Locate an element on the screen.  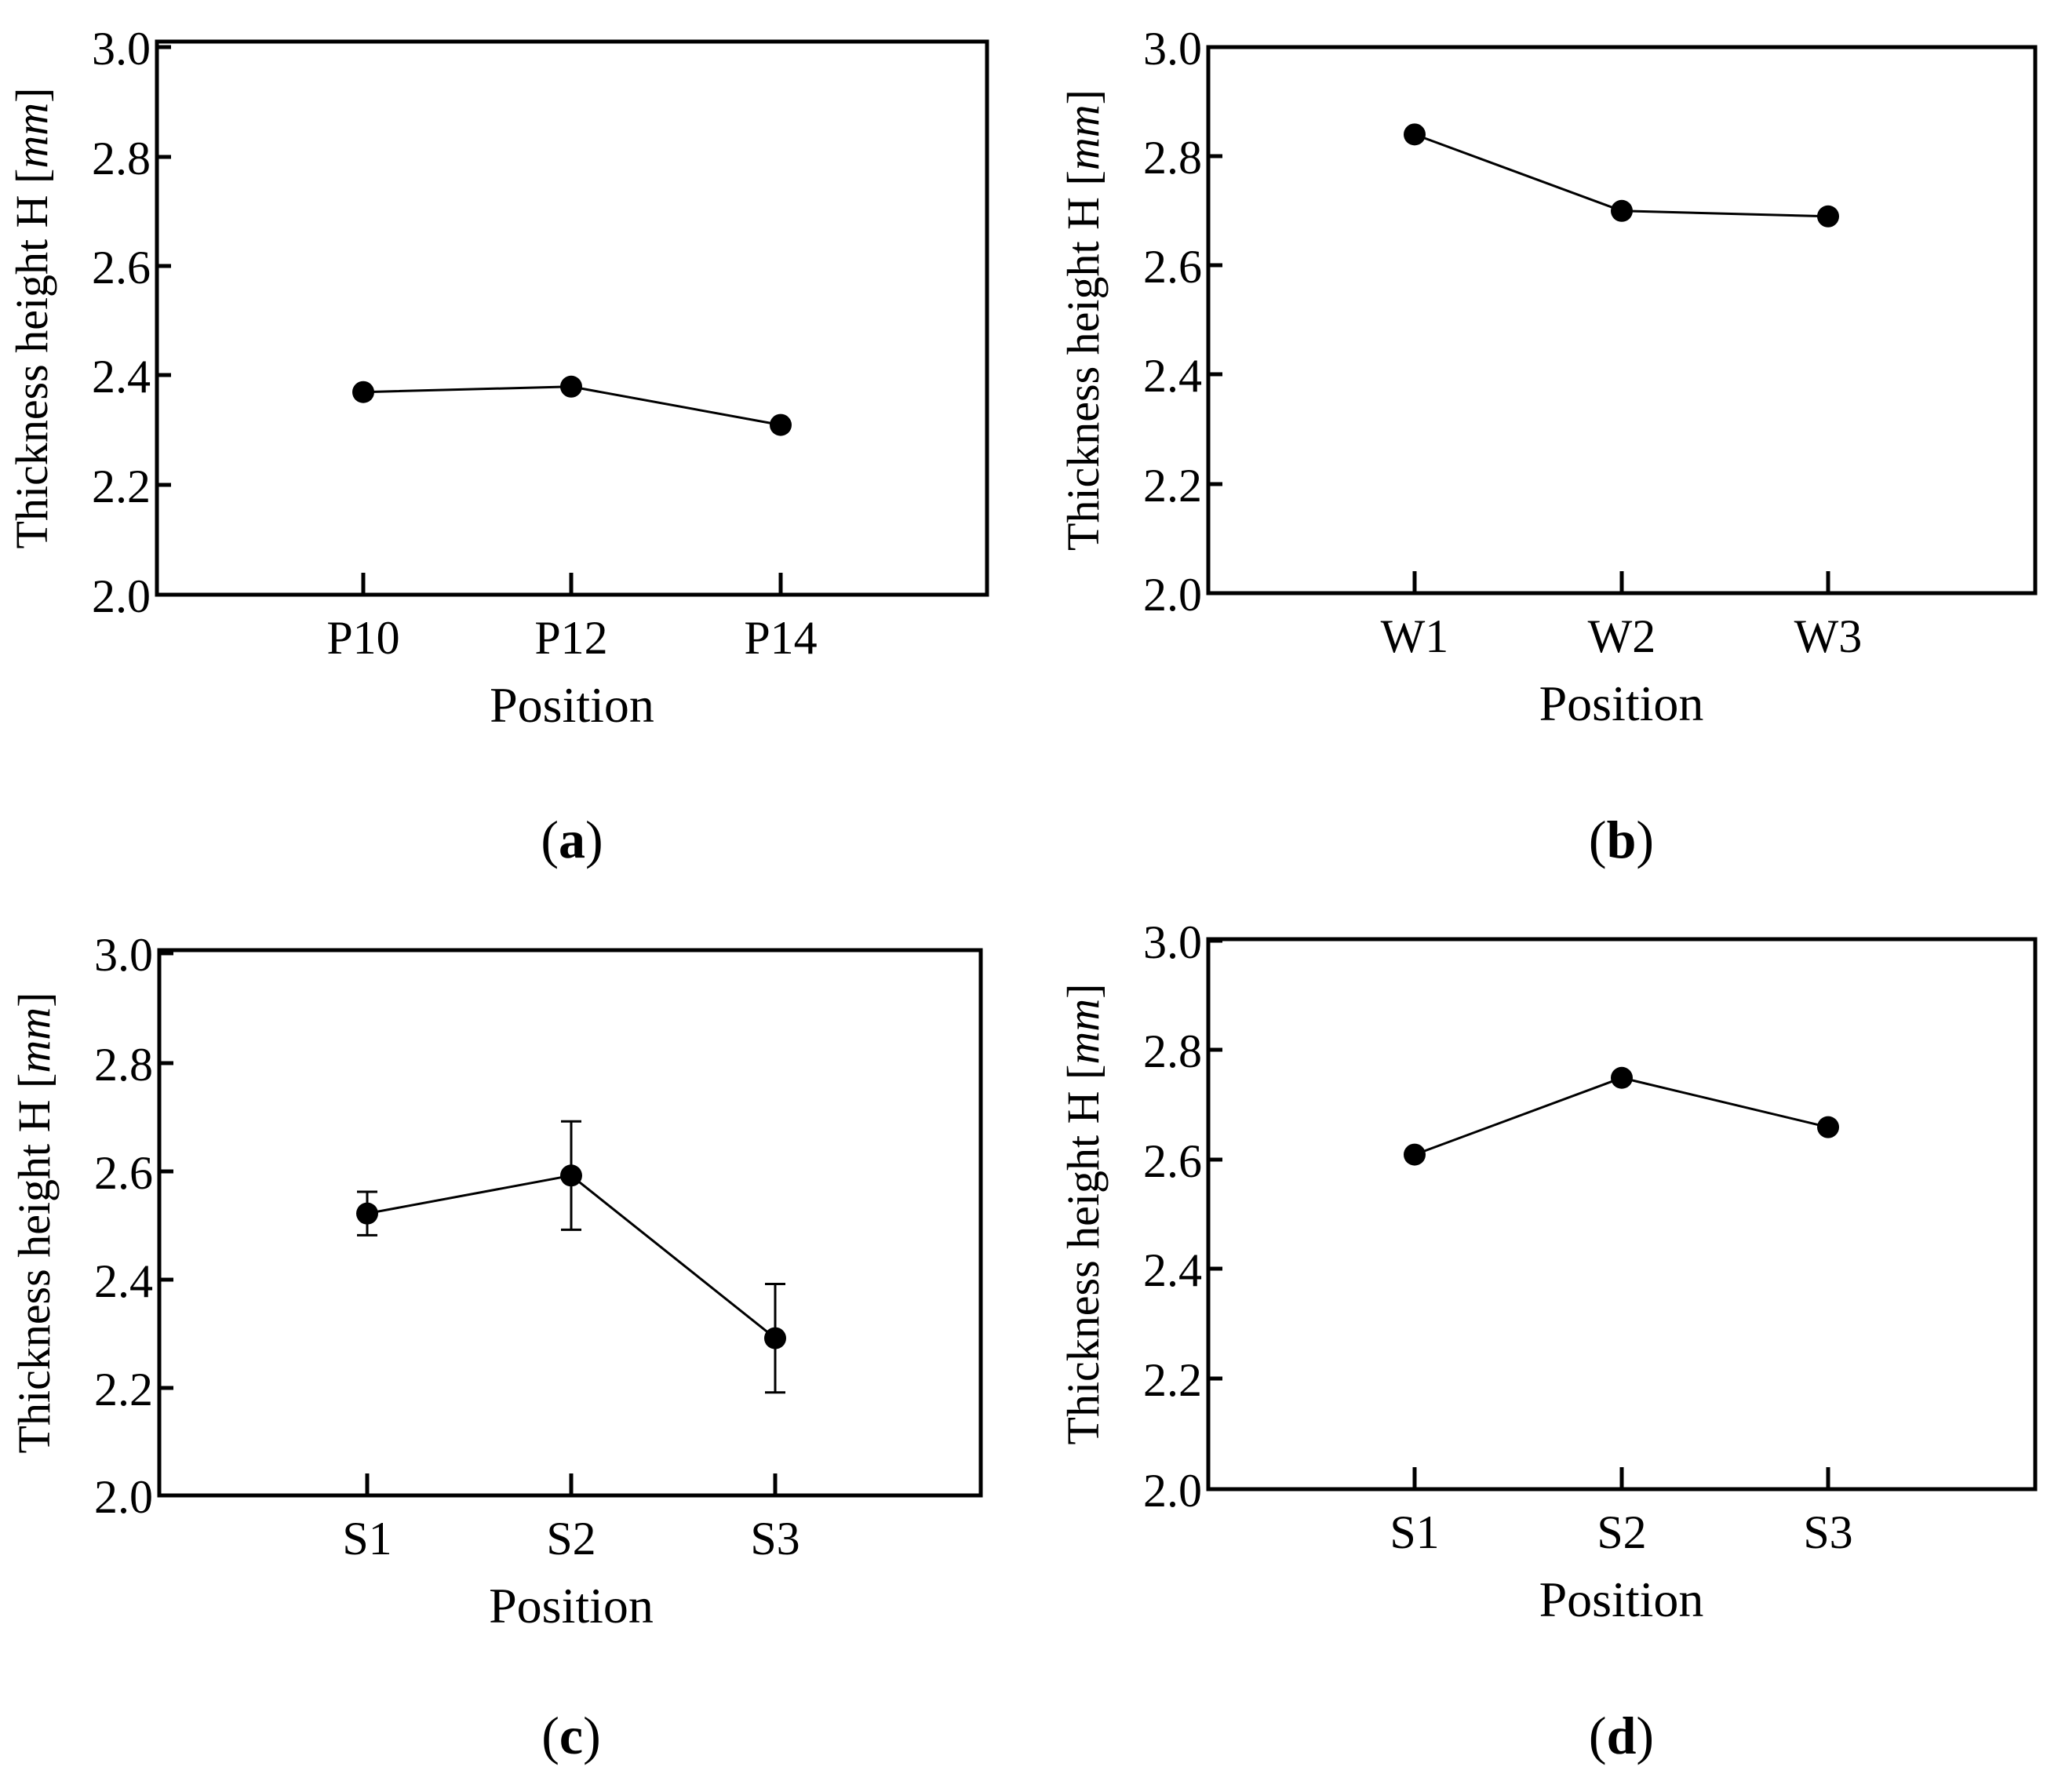
x-tick-label: P10 is located at coordinates (362, 638).